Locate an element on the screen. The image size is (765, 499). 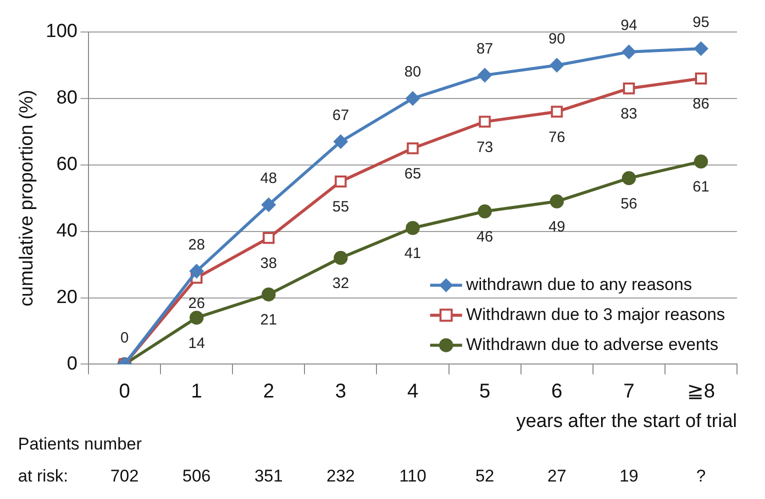
data-label: 0 is located at coordinates (124, 337).